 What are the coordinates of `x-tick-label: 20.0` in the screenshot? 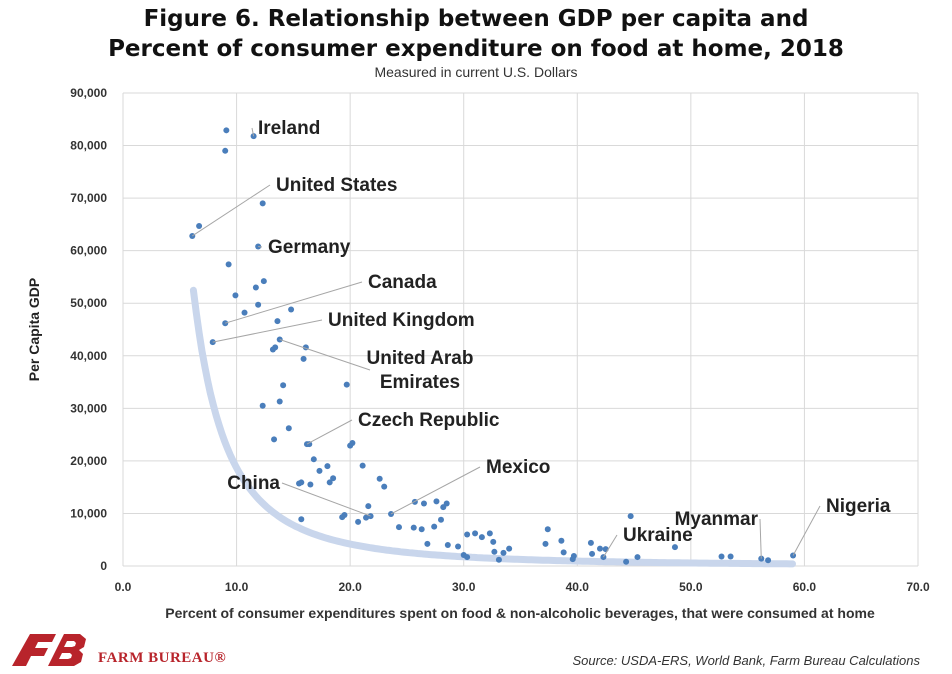 It's located at (350, 587).